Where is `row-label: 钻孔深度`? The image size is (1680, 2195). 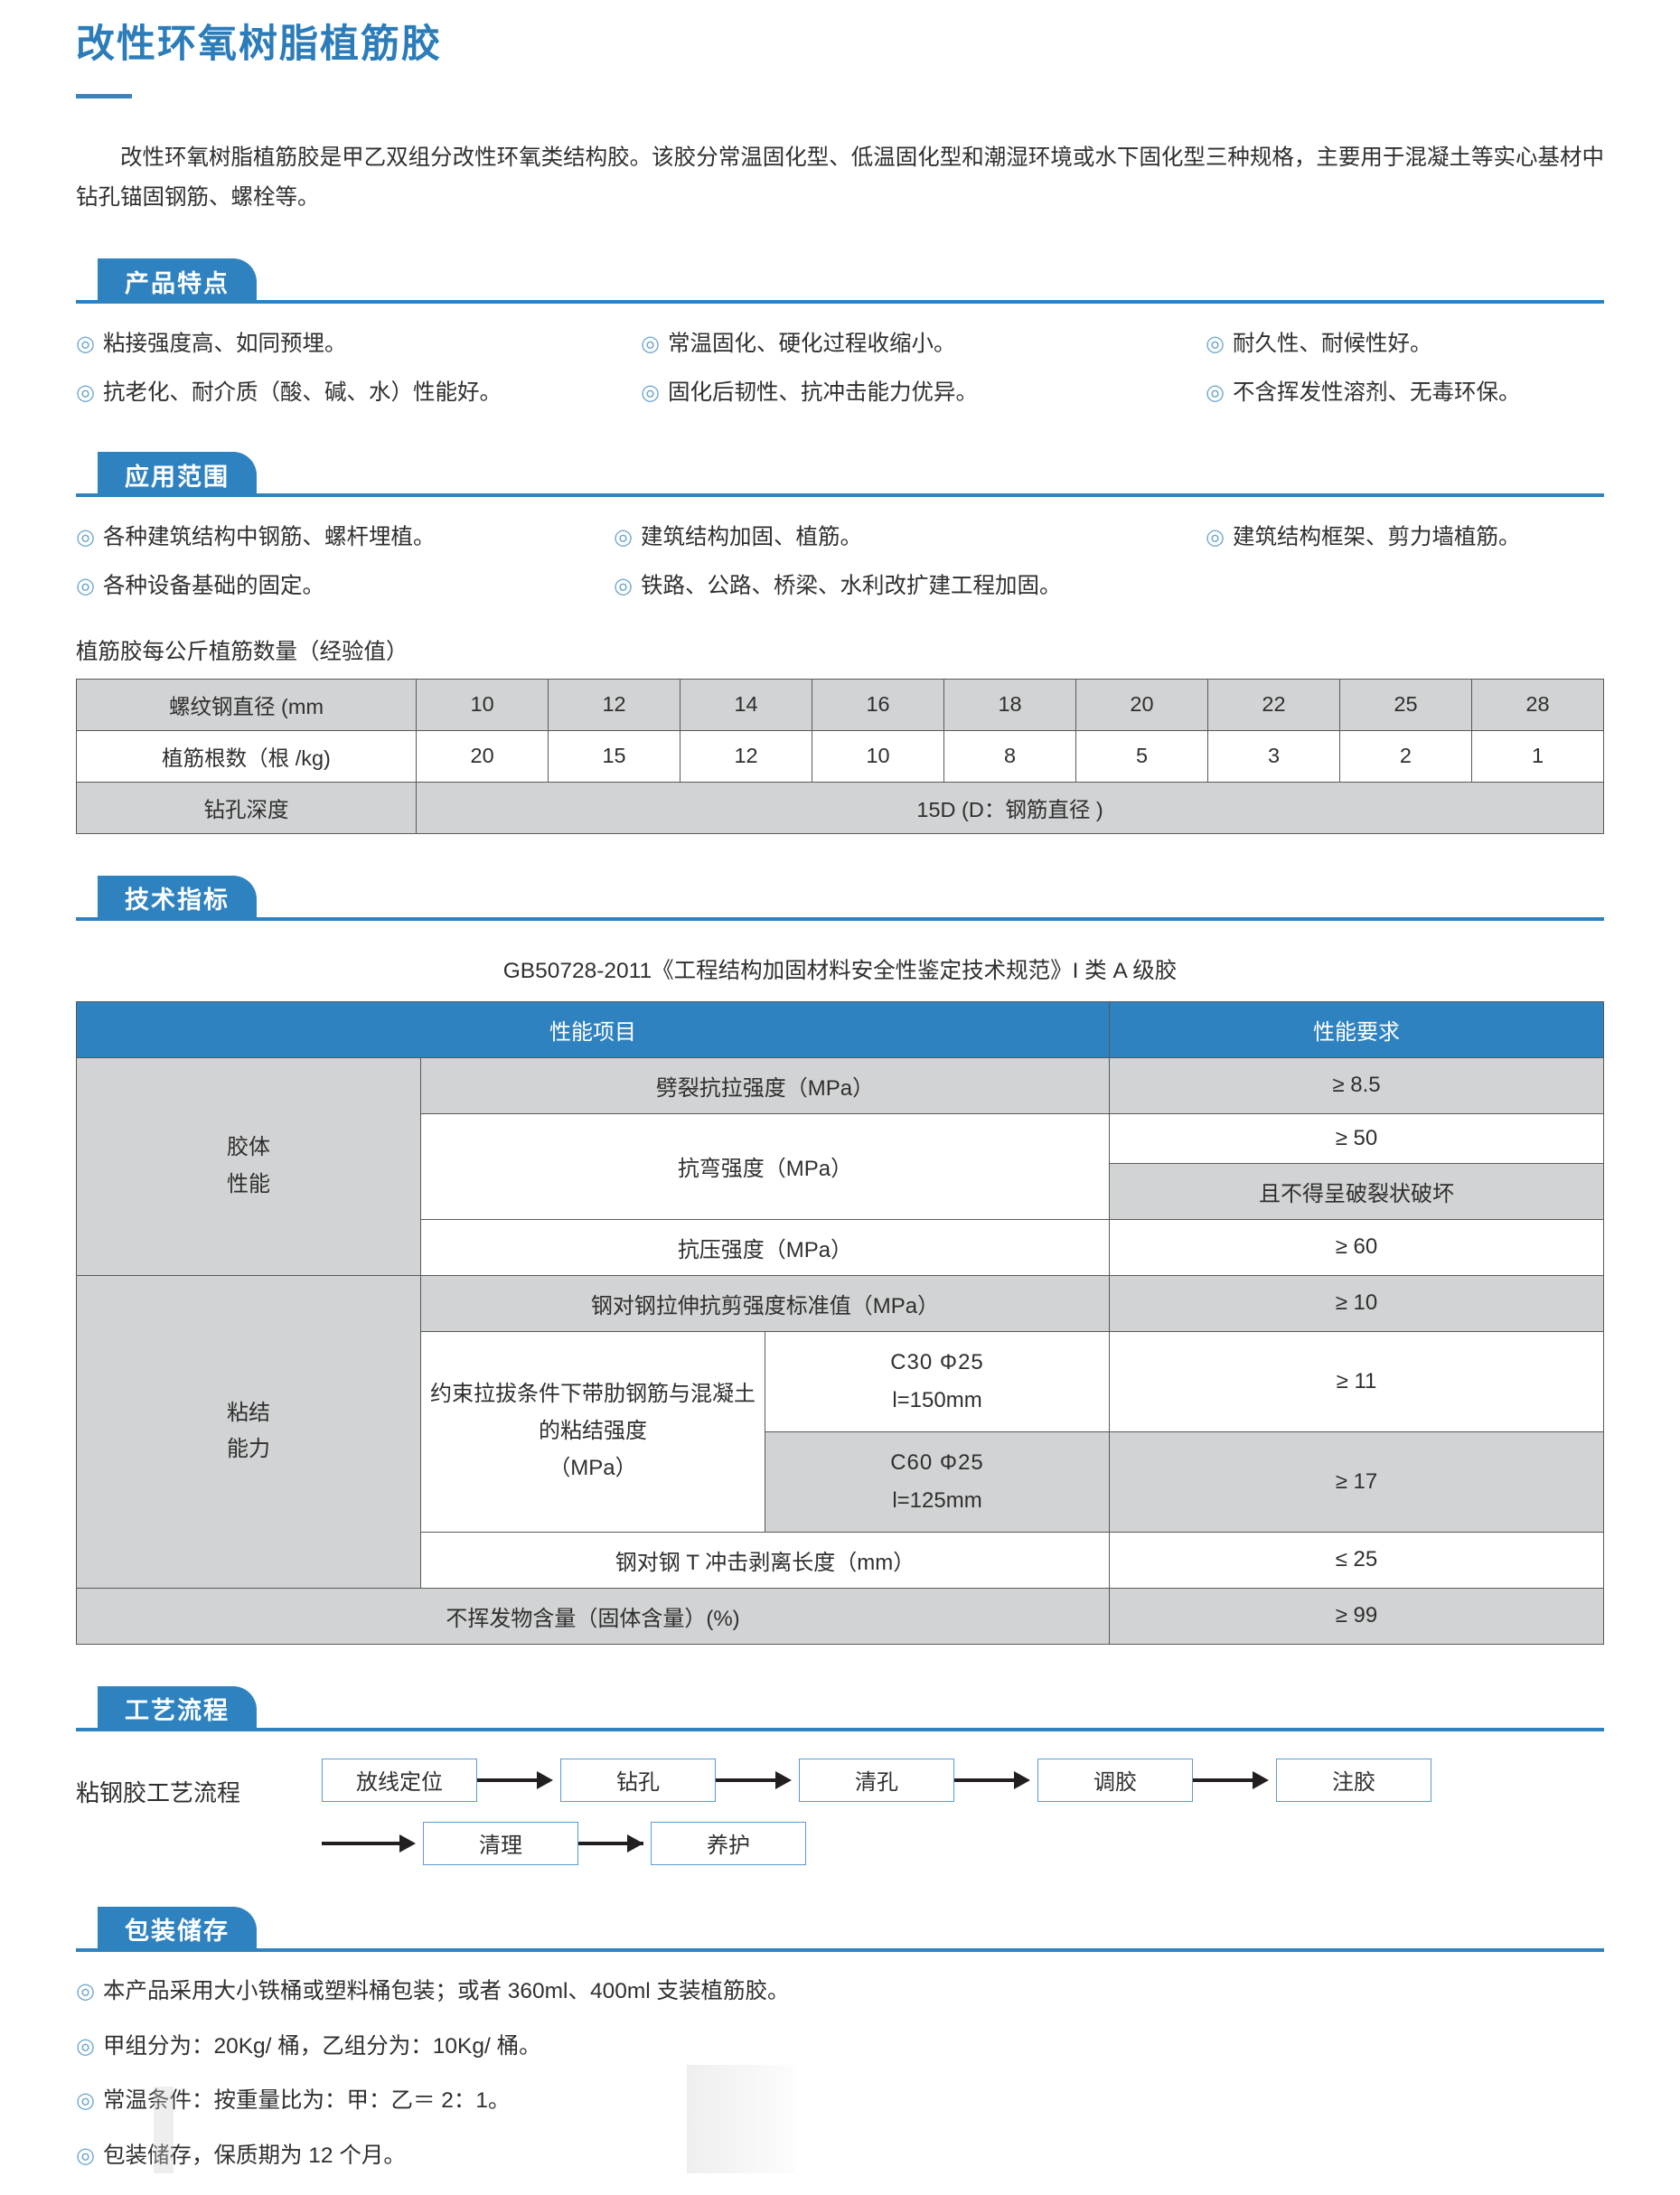 row-label: 钻孔深度 is located at coordinates (246, 807).